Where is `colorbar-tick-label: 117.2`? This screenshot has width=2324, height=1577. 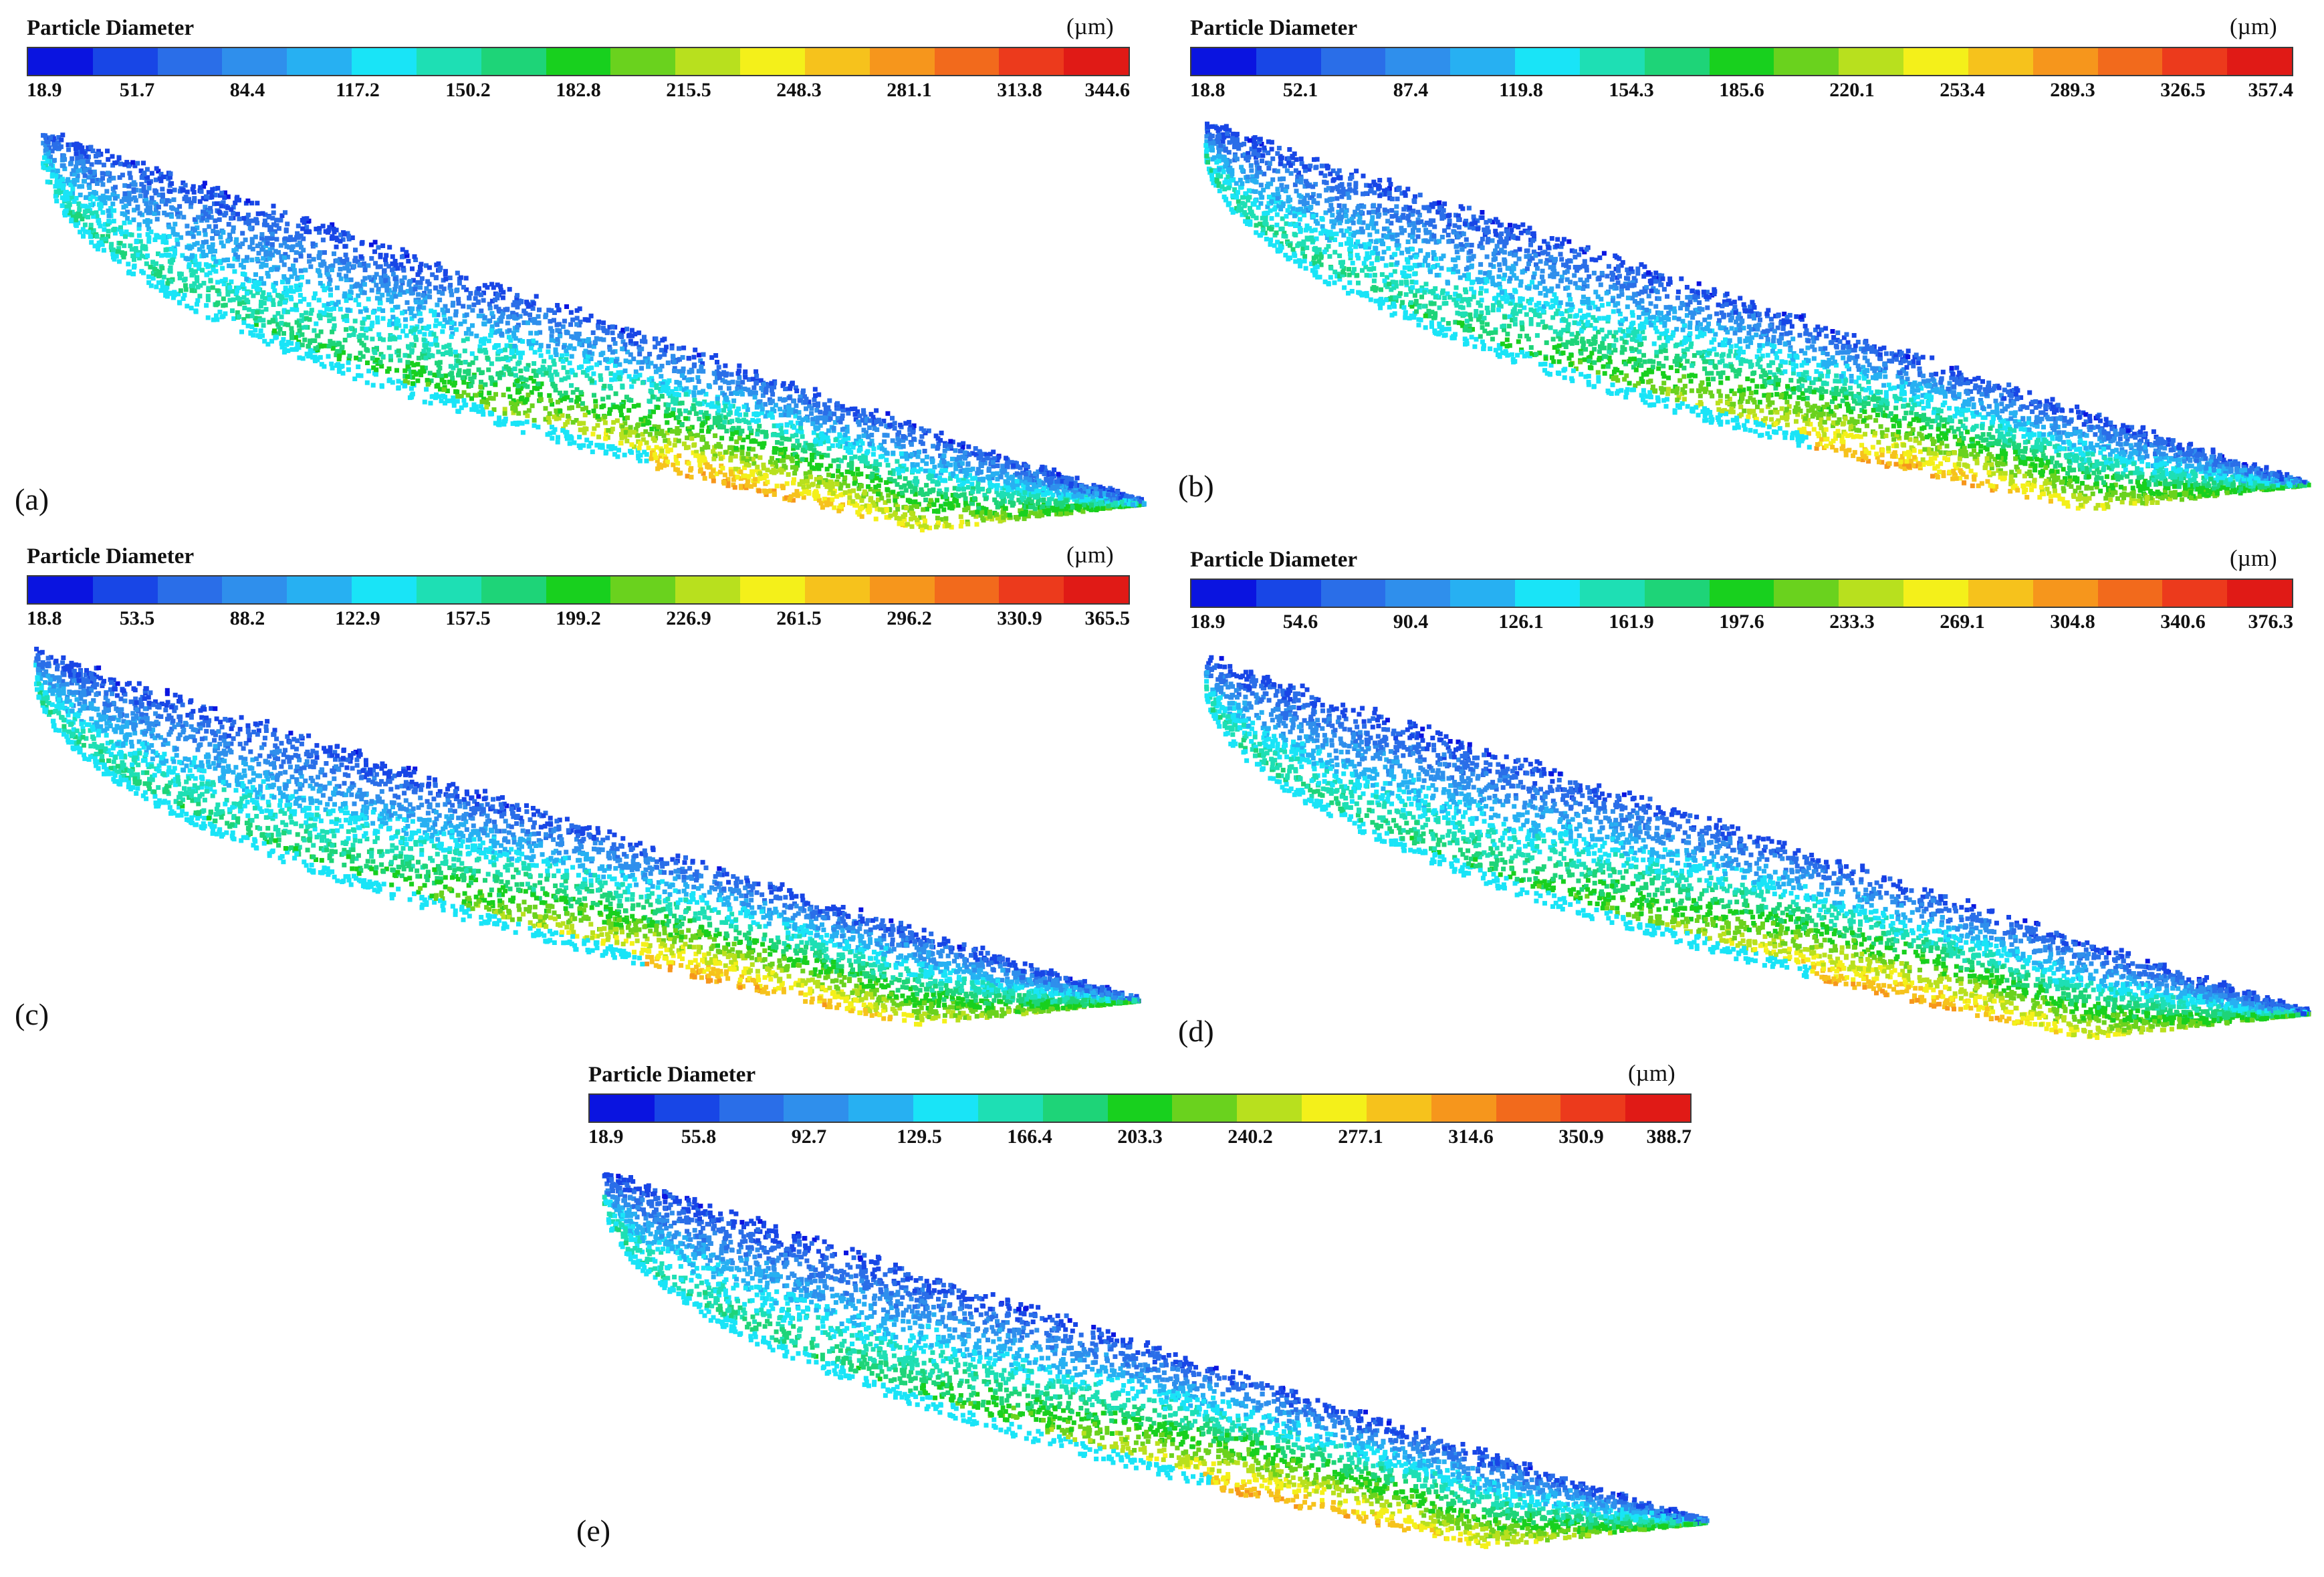 colorbar-tick-label: 117.2 is located at coordinates (358, 90).